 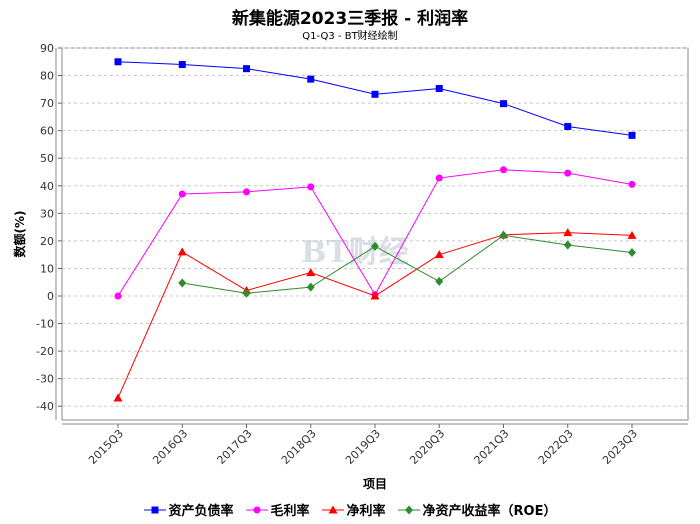 I want to click on x-tick-label: 2023Q3, so click(x=620, y=447).